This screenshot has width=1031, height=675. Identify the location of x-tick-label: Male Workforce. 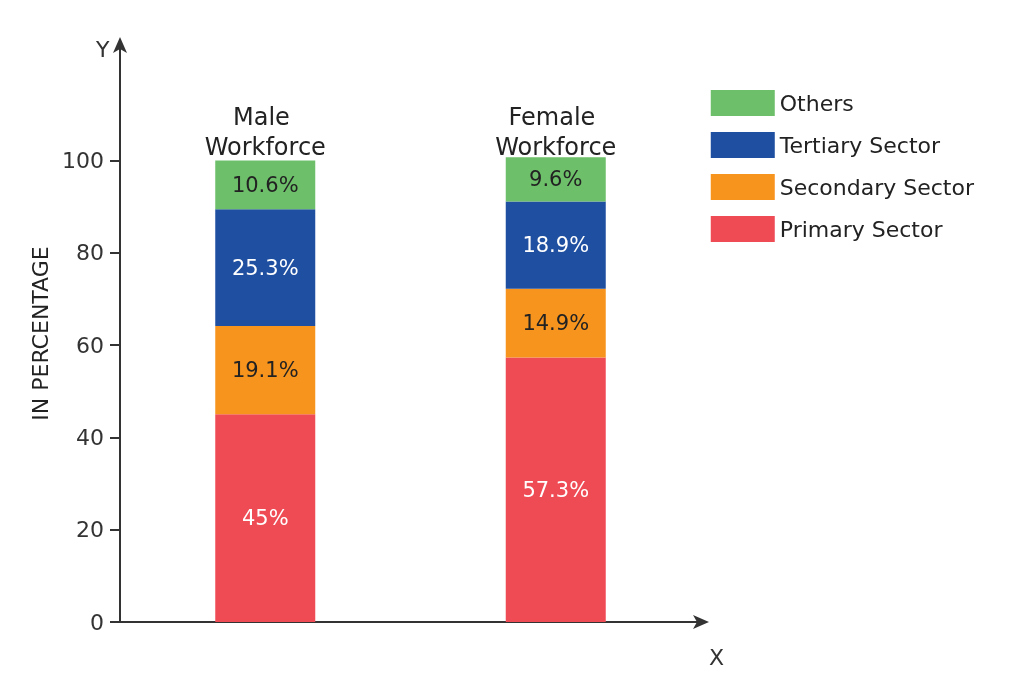
(265, 132).